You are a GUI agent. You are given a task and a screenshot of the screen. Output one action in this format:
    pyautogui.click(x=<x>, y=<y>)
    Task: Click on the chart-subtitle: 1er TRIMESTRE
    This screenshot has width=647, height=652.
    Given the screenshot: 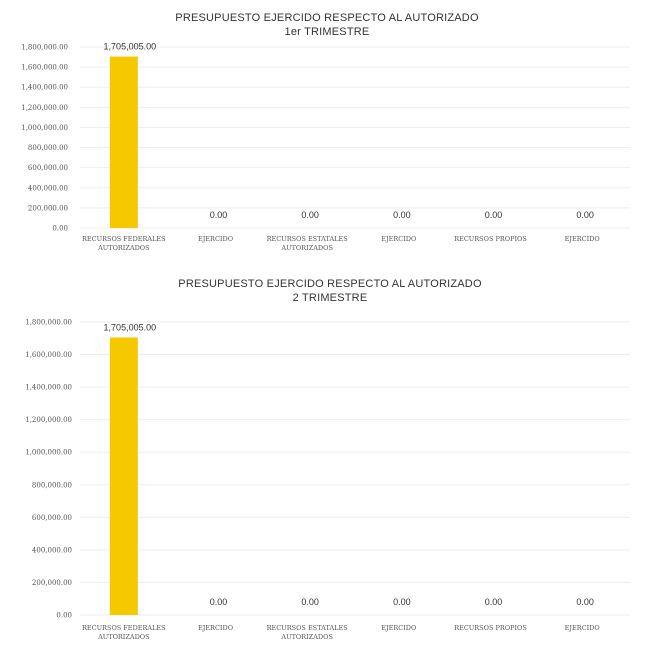 What is the action you would take?
    pyautogui.click(x=327, y=32)
    